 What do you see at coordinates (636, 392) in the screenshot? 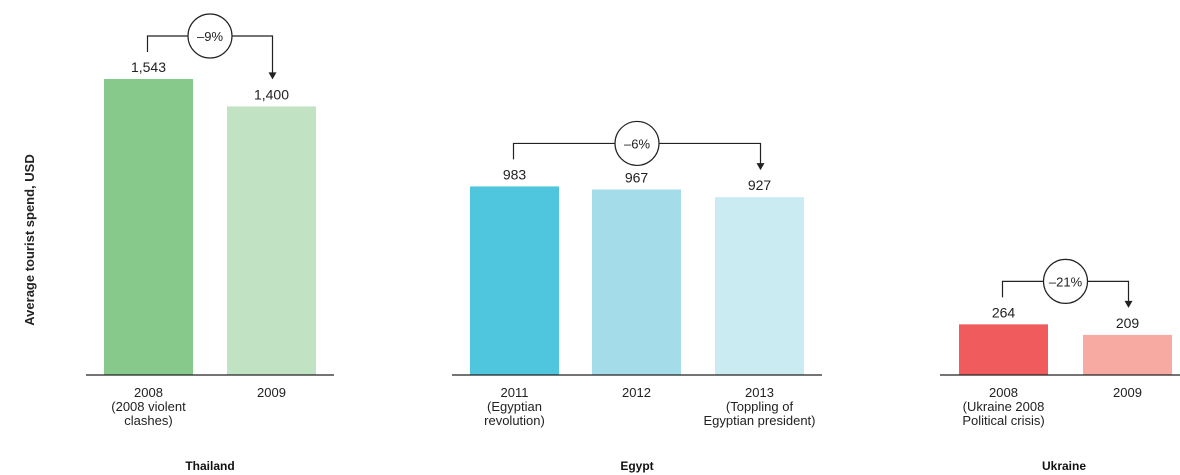
I see `egypt-tick-label-2-line-1: 2012` at bounding box center [636, 392].